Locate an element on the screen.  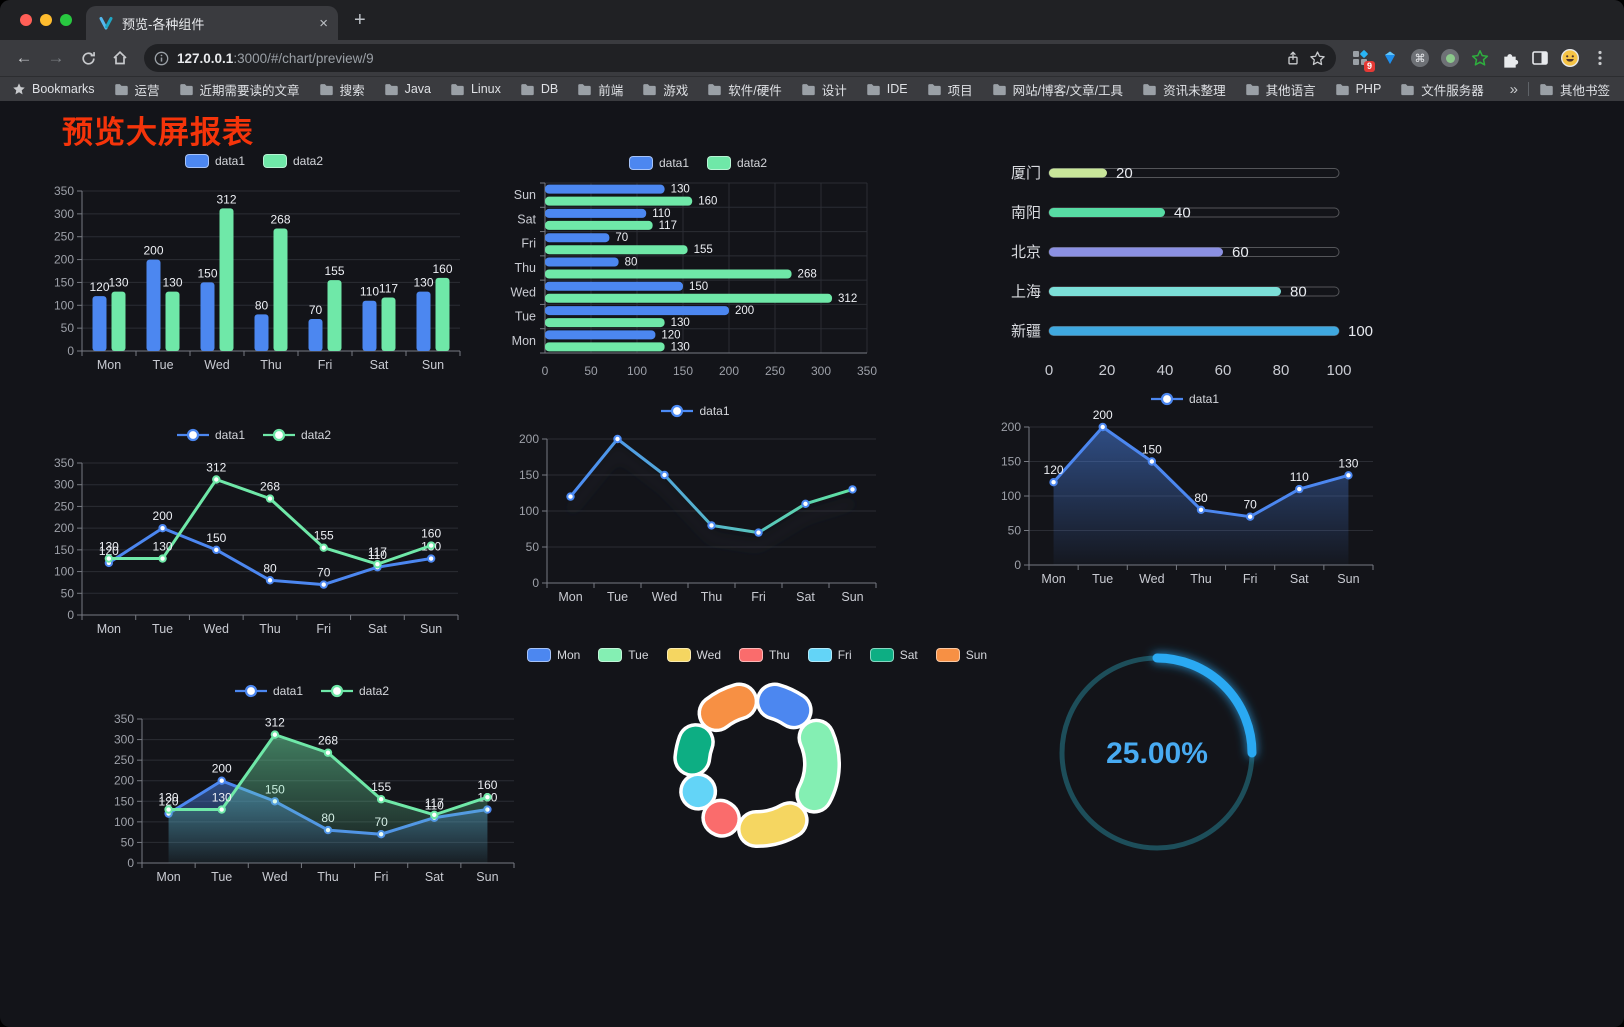
reload-icon is located at coordinates (88, 58).